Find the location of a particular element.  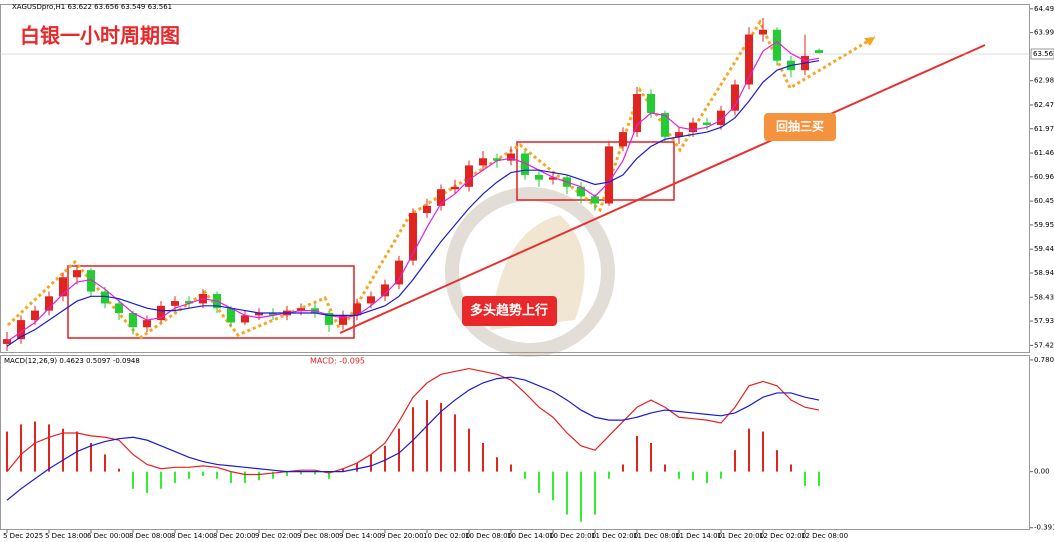

y-tick-label: 61.970 is located at coordinates (1044, 129).